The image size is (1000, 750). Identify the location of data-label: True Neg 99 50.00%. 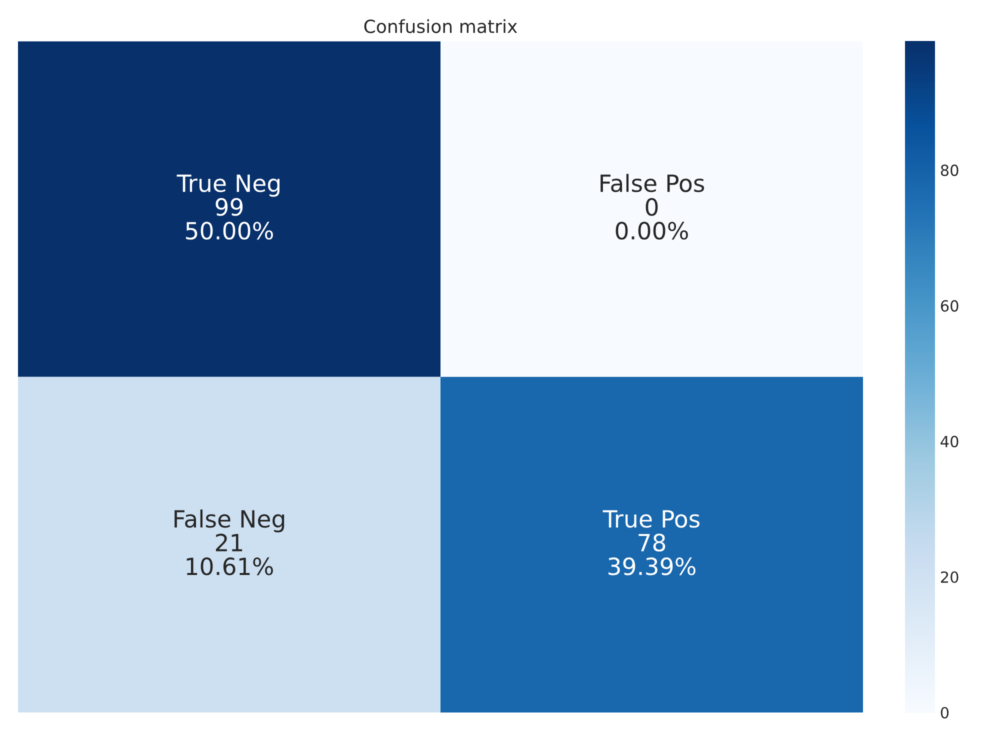
(228, 207).